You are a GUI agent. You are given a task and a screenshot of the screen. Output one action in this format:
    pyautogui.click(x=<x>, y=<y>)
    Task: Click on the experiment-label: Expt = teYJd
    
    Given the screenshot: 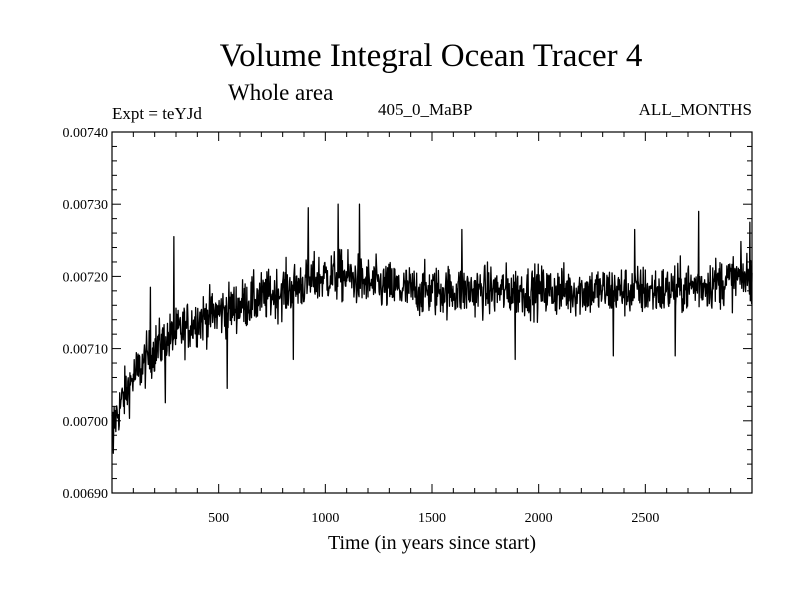 What is the action you would take?
    pyautogui.click(x=157, y=113)
    